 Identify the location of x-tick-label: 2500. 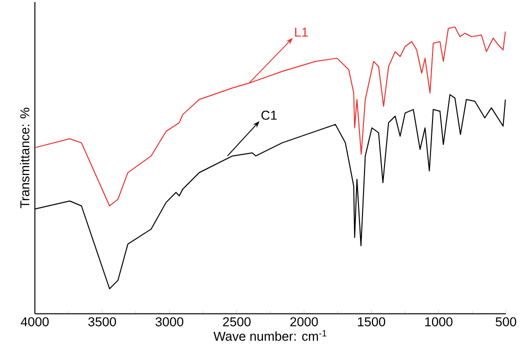
(237, 322).